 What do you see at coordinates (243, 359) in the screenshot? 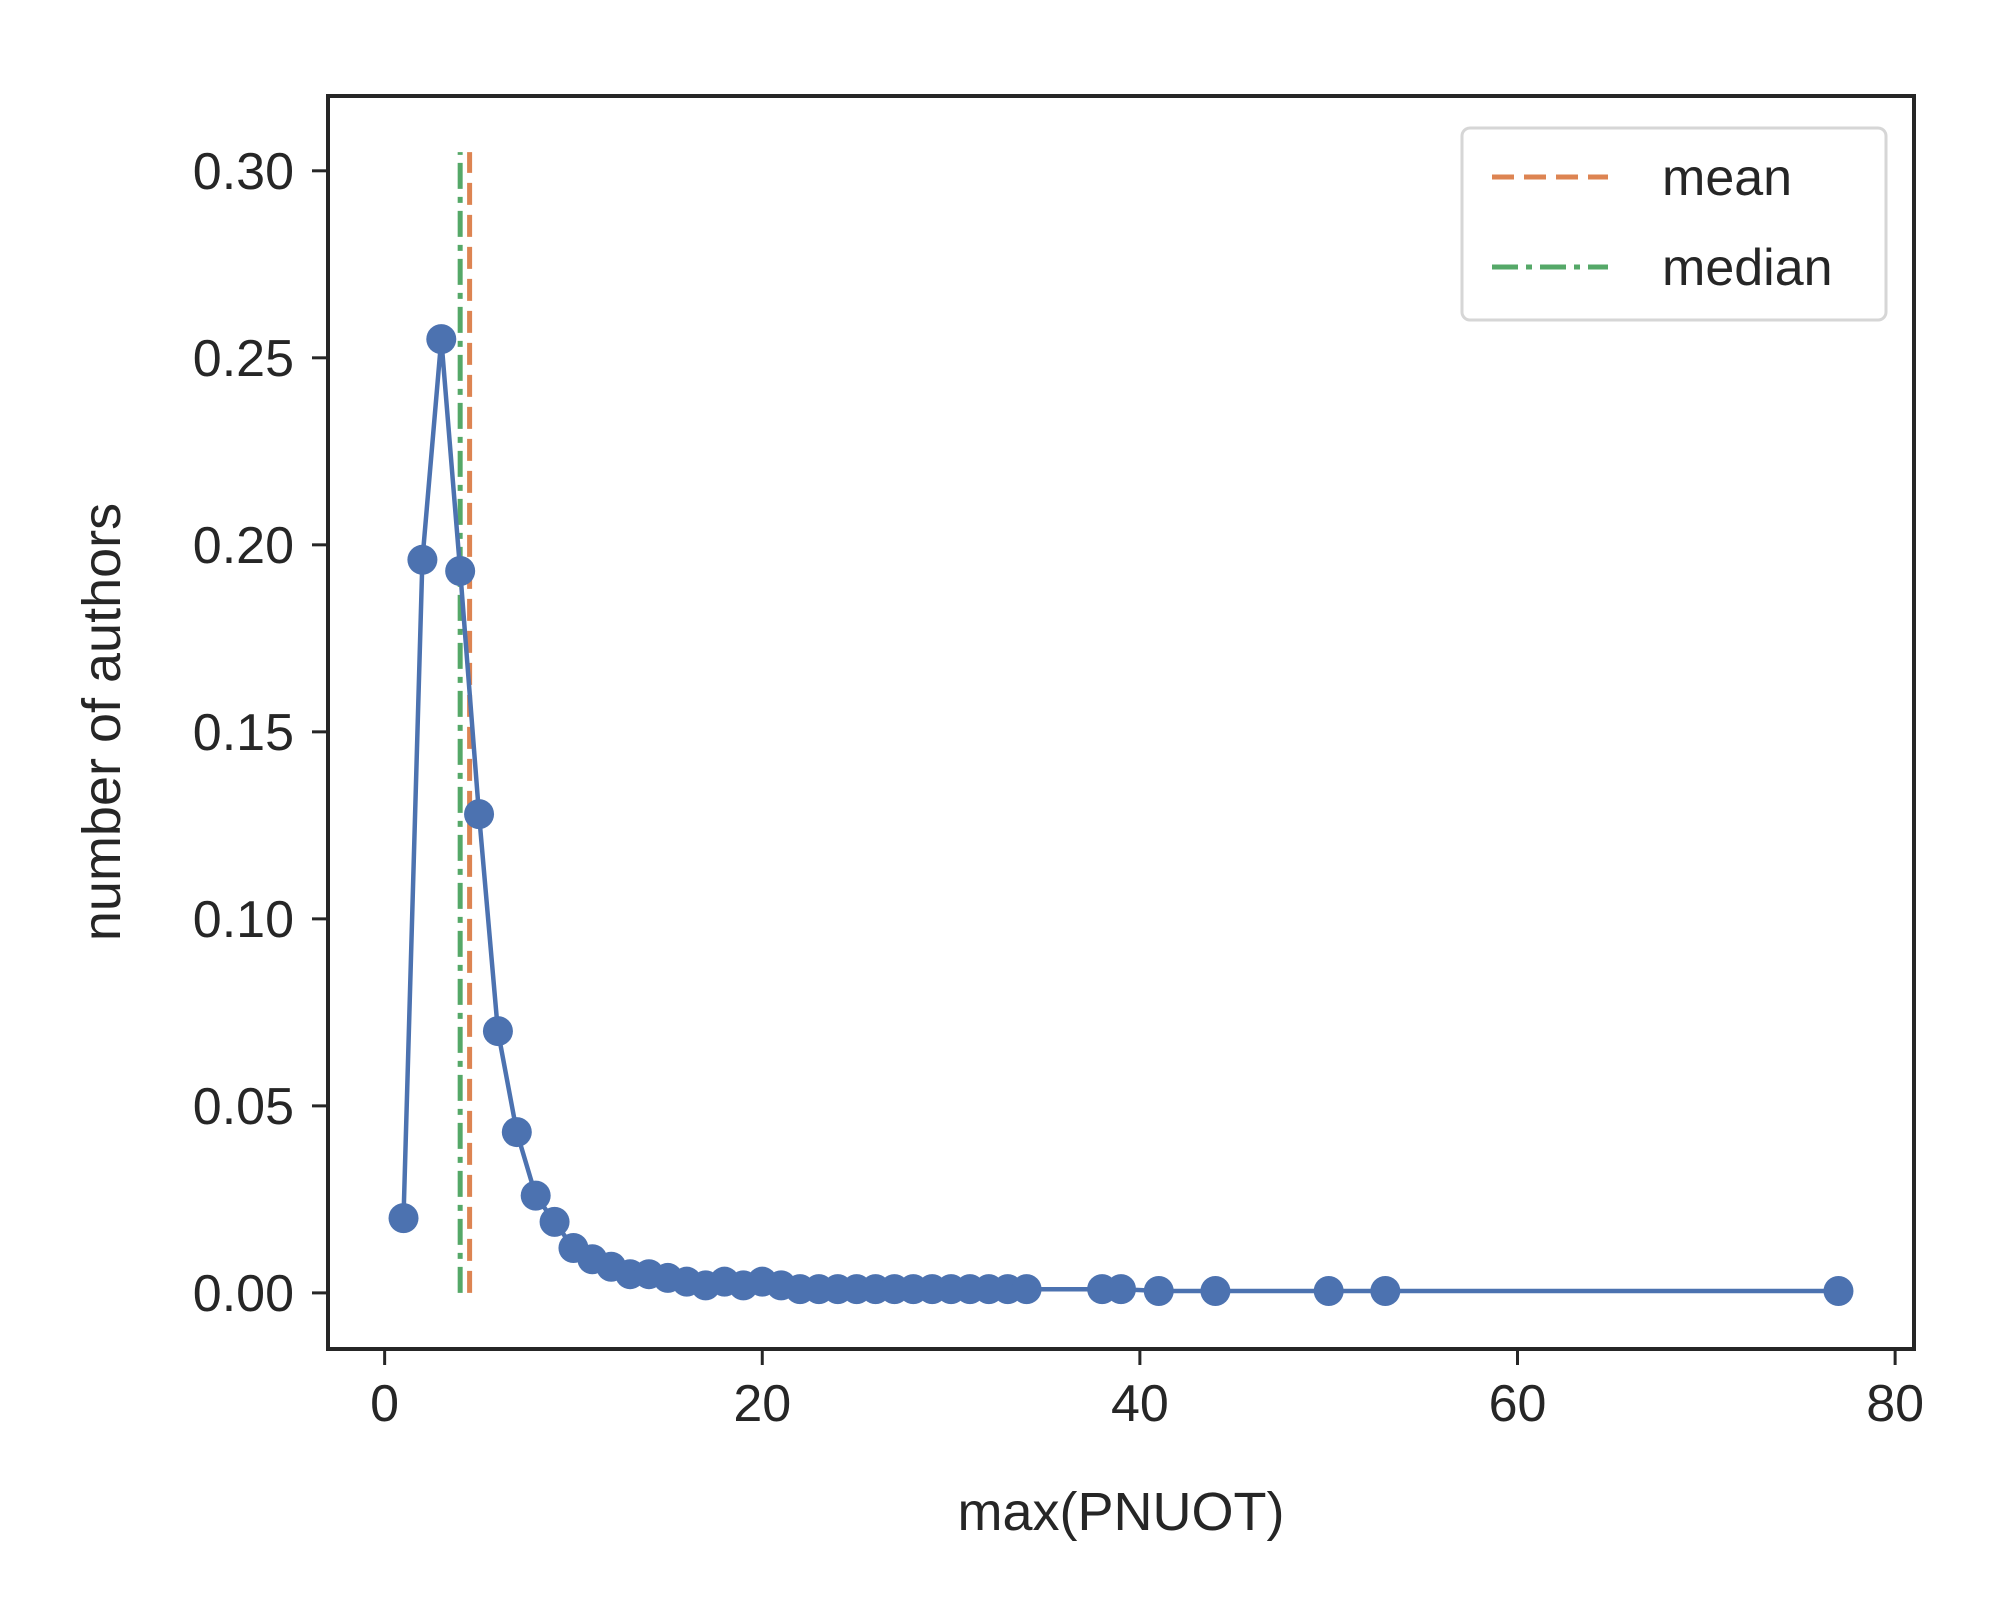
I see `y-tick-label: 0.25` at bounding box center [243, 359].